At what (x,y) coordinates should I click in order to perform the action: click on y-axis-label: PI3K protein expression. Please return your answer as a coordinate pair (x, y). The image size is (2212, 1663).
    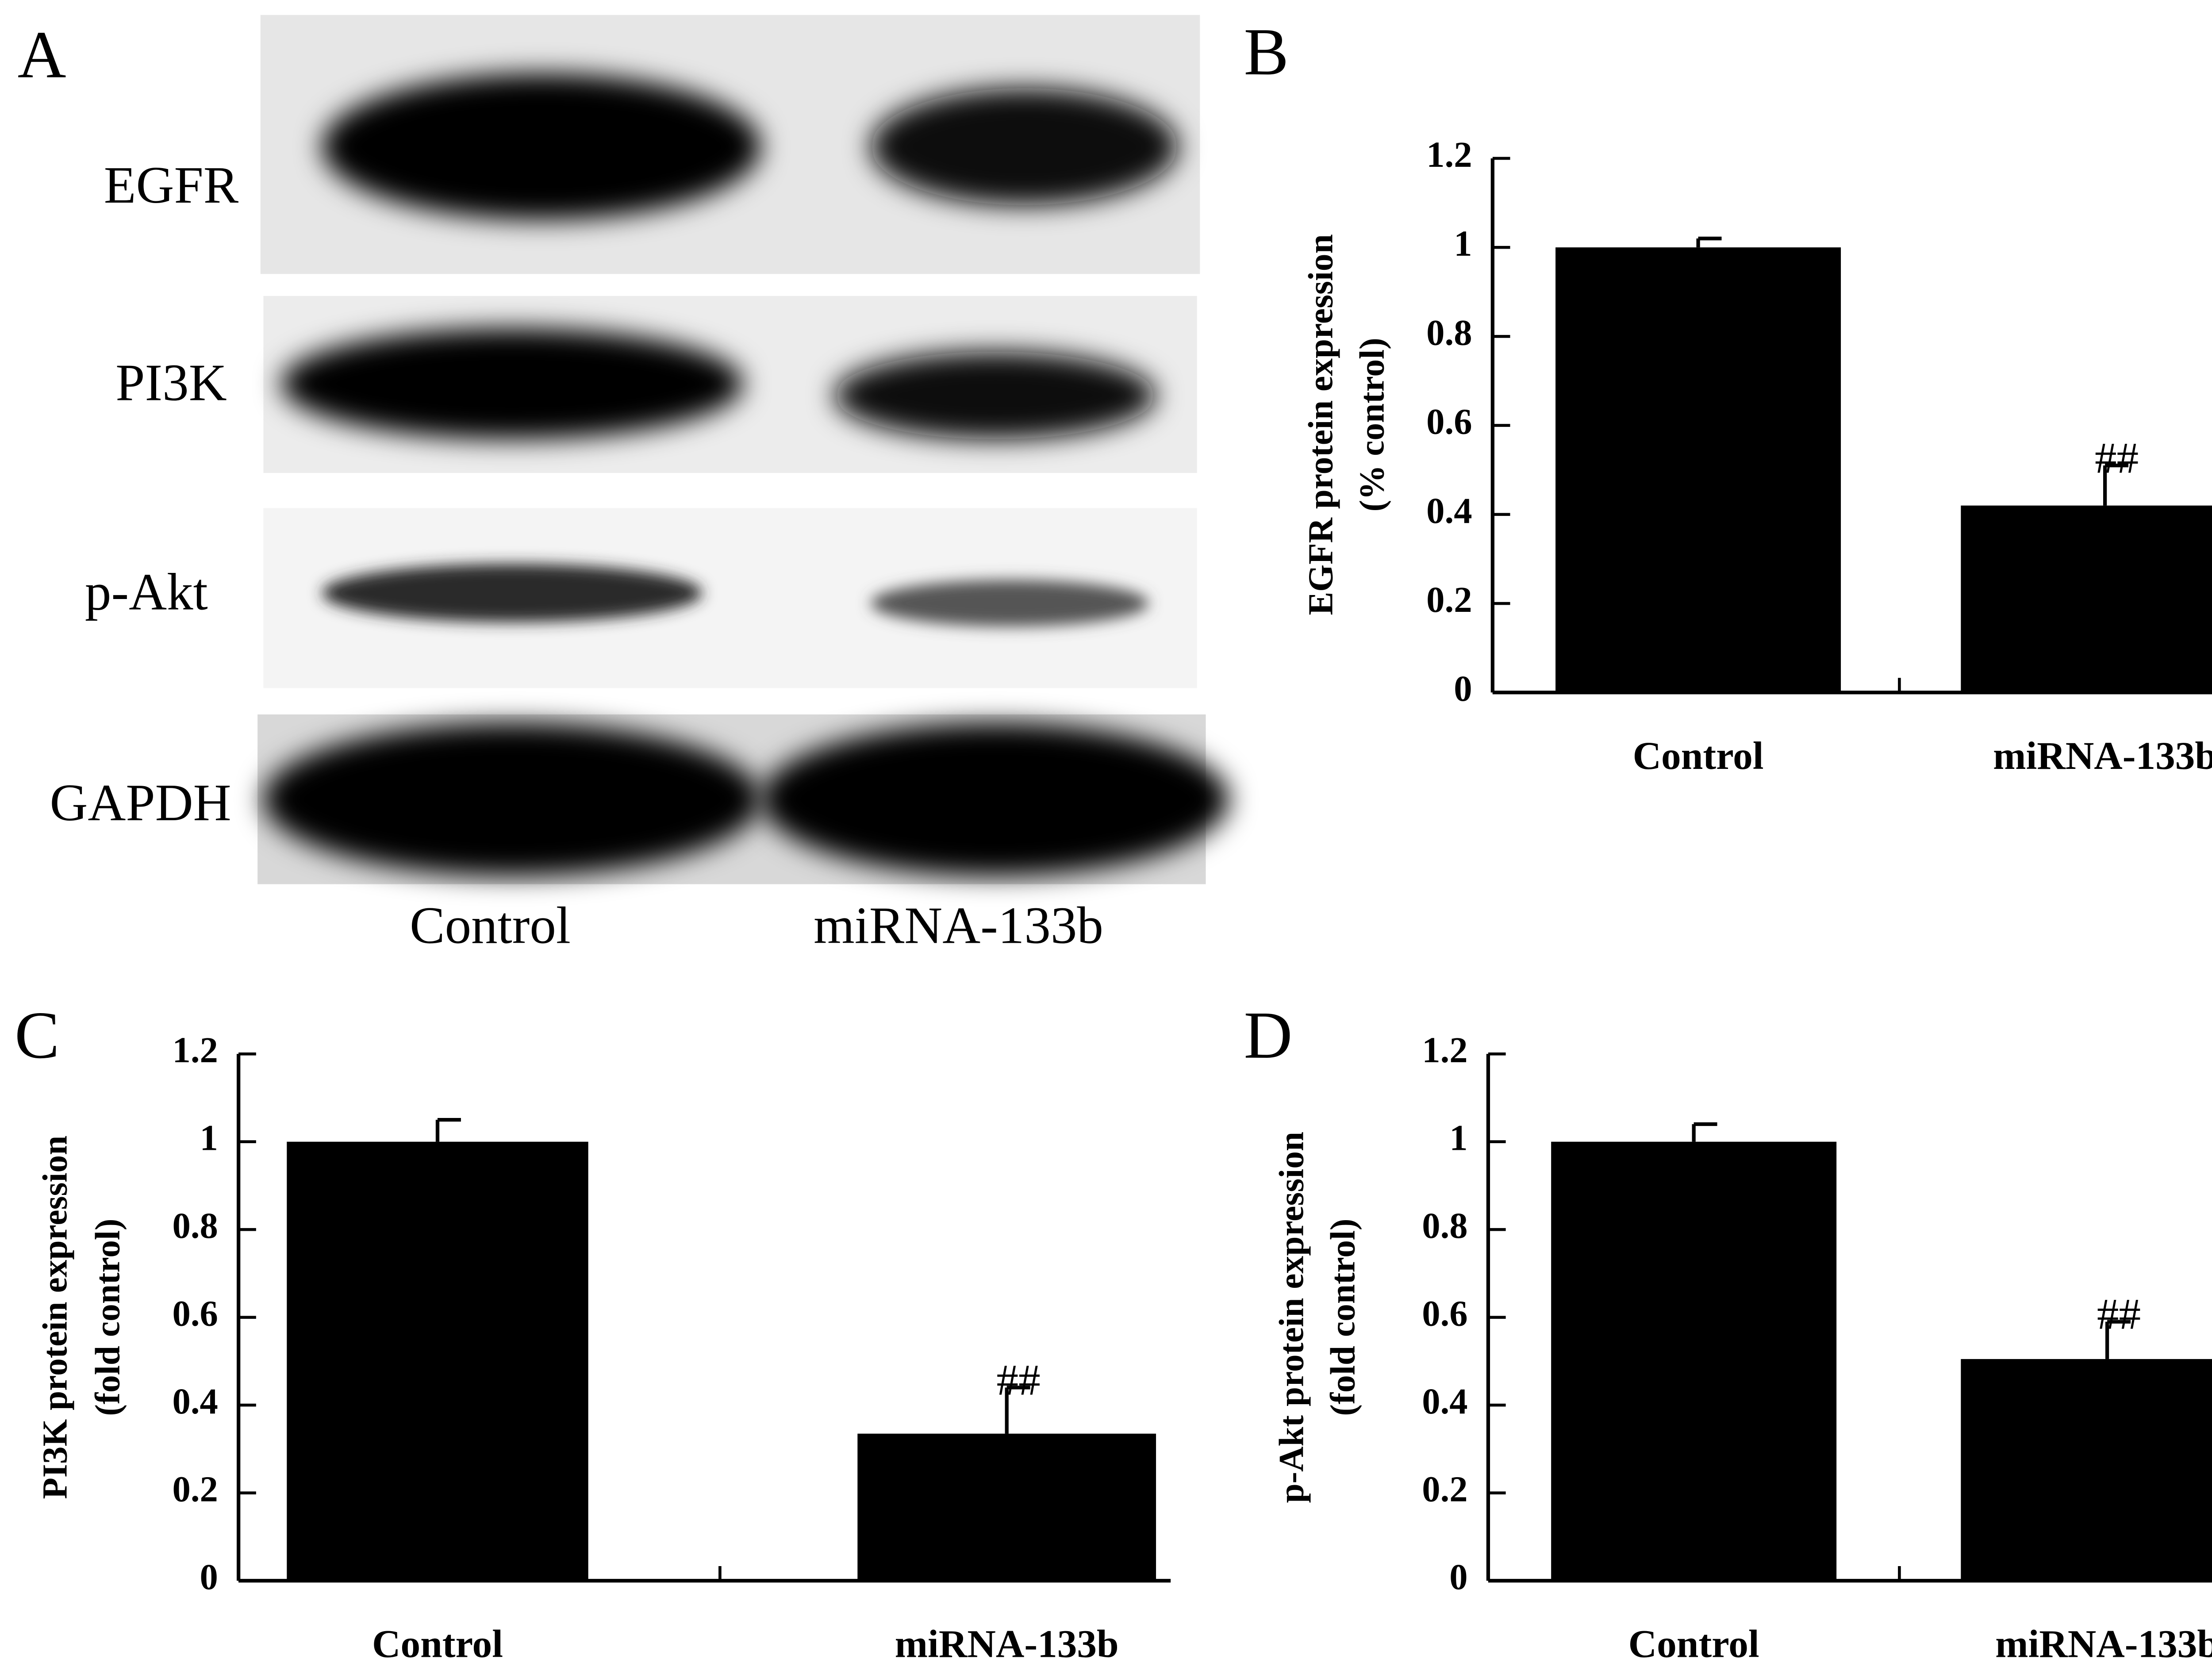
    Looking at the image, I should click on (56, 1317).